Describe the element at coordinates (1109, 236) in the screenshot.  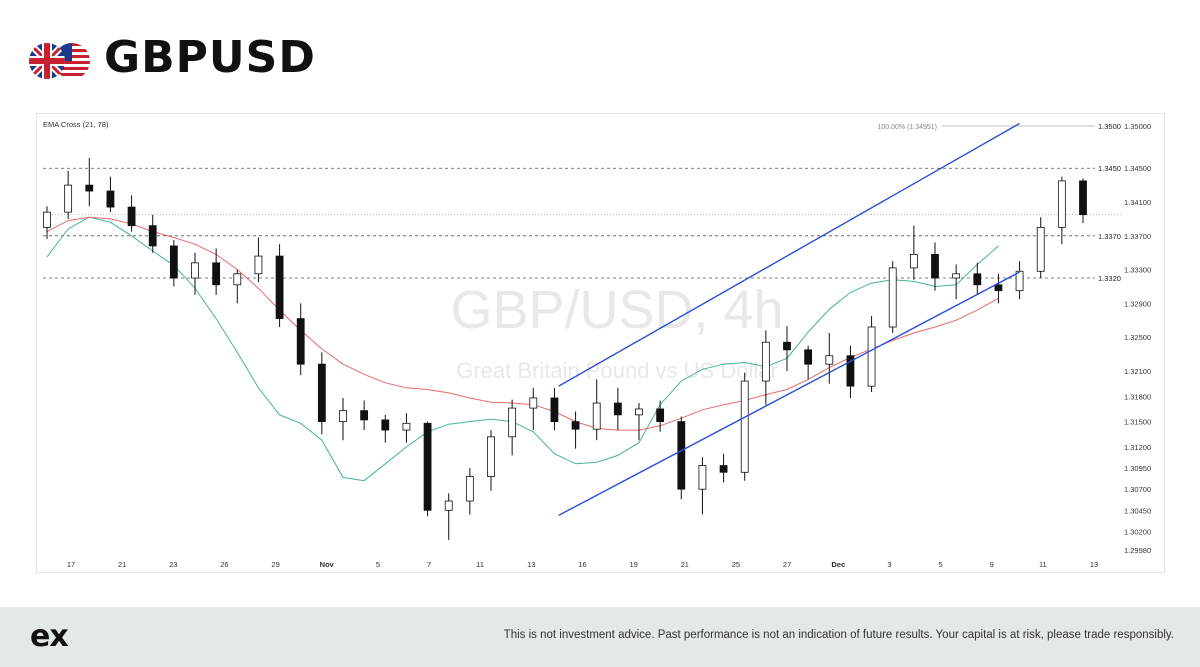
I see `level-label-2: 1.3370` at that location.